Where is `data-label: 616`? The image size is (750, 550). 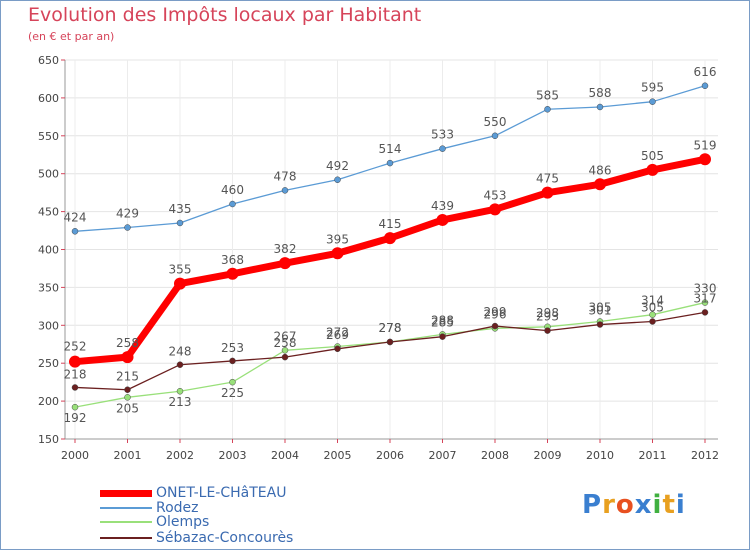 data-label: 616 is located at coordinates (705, 72).